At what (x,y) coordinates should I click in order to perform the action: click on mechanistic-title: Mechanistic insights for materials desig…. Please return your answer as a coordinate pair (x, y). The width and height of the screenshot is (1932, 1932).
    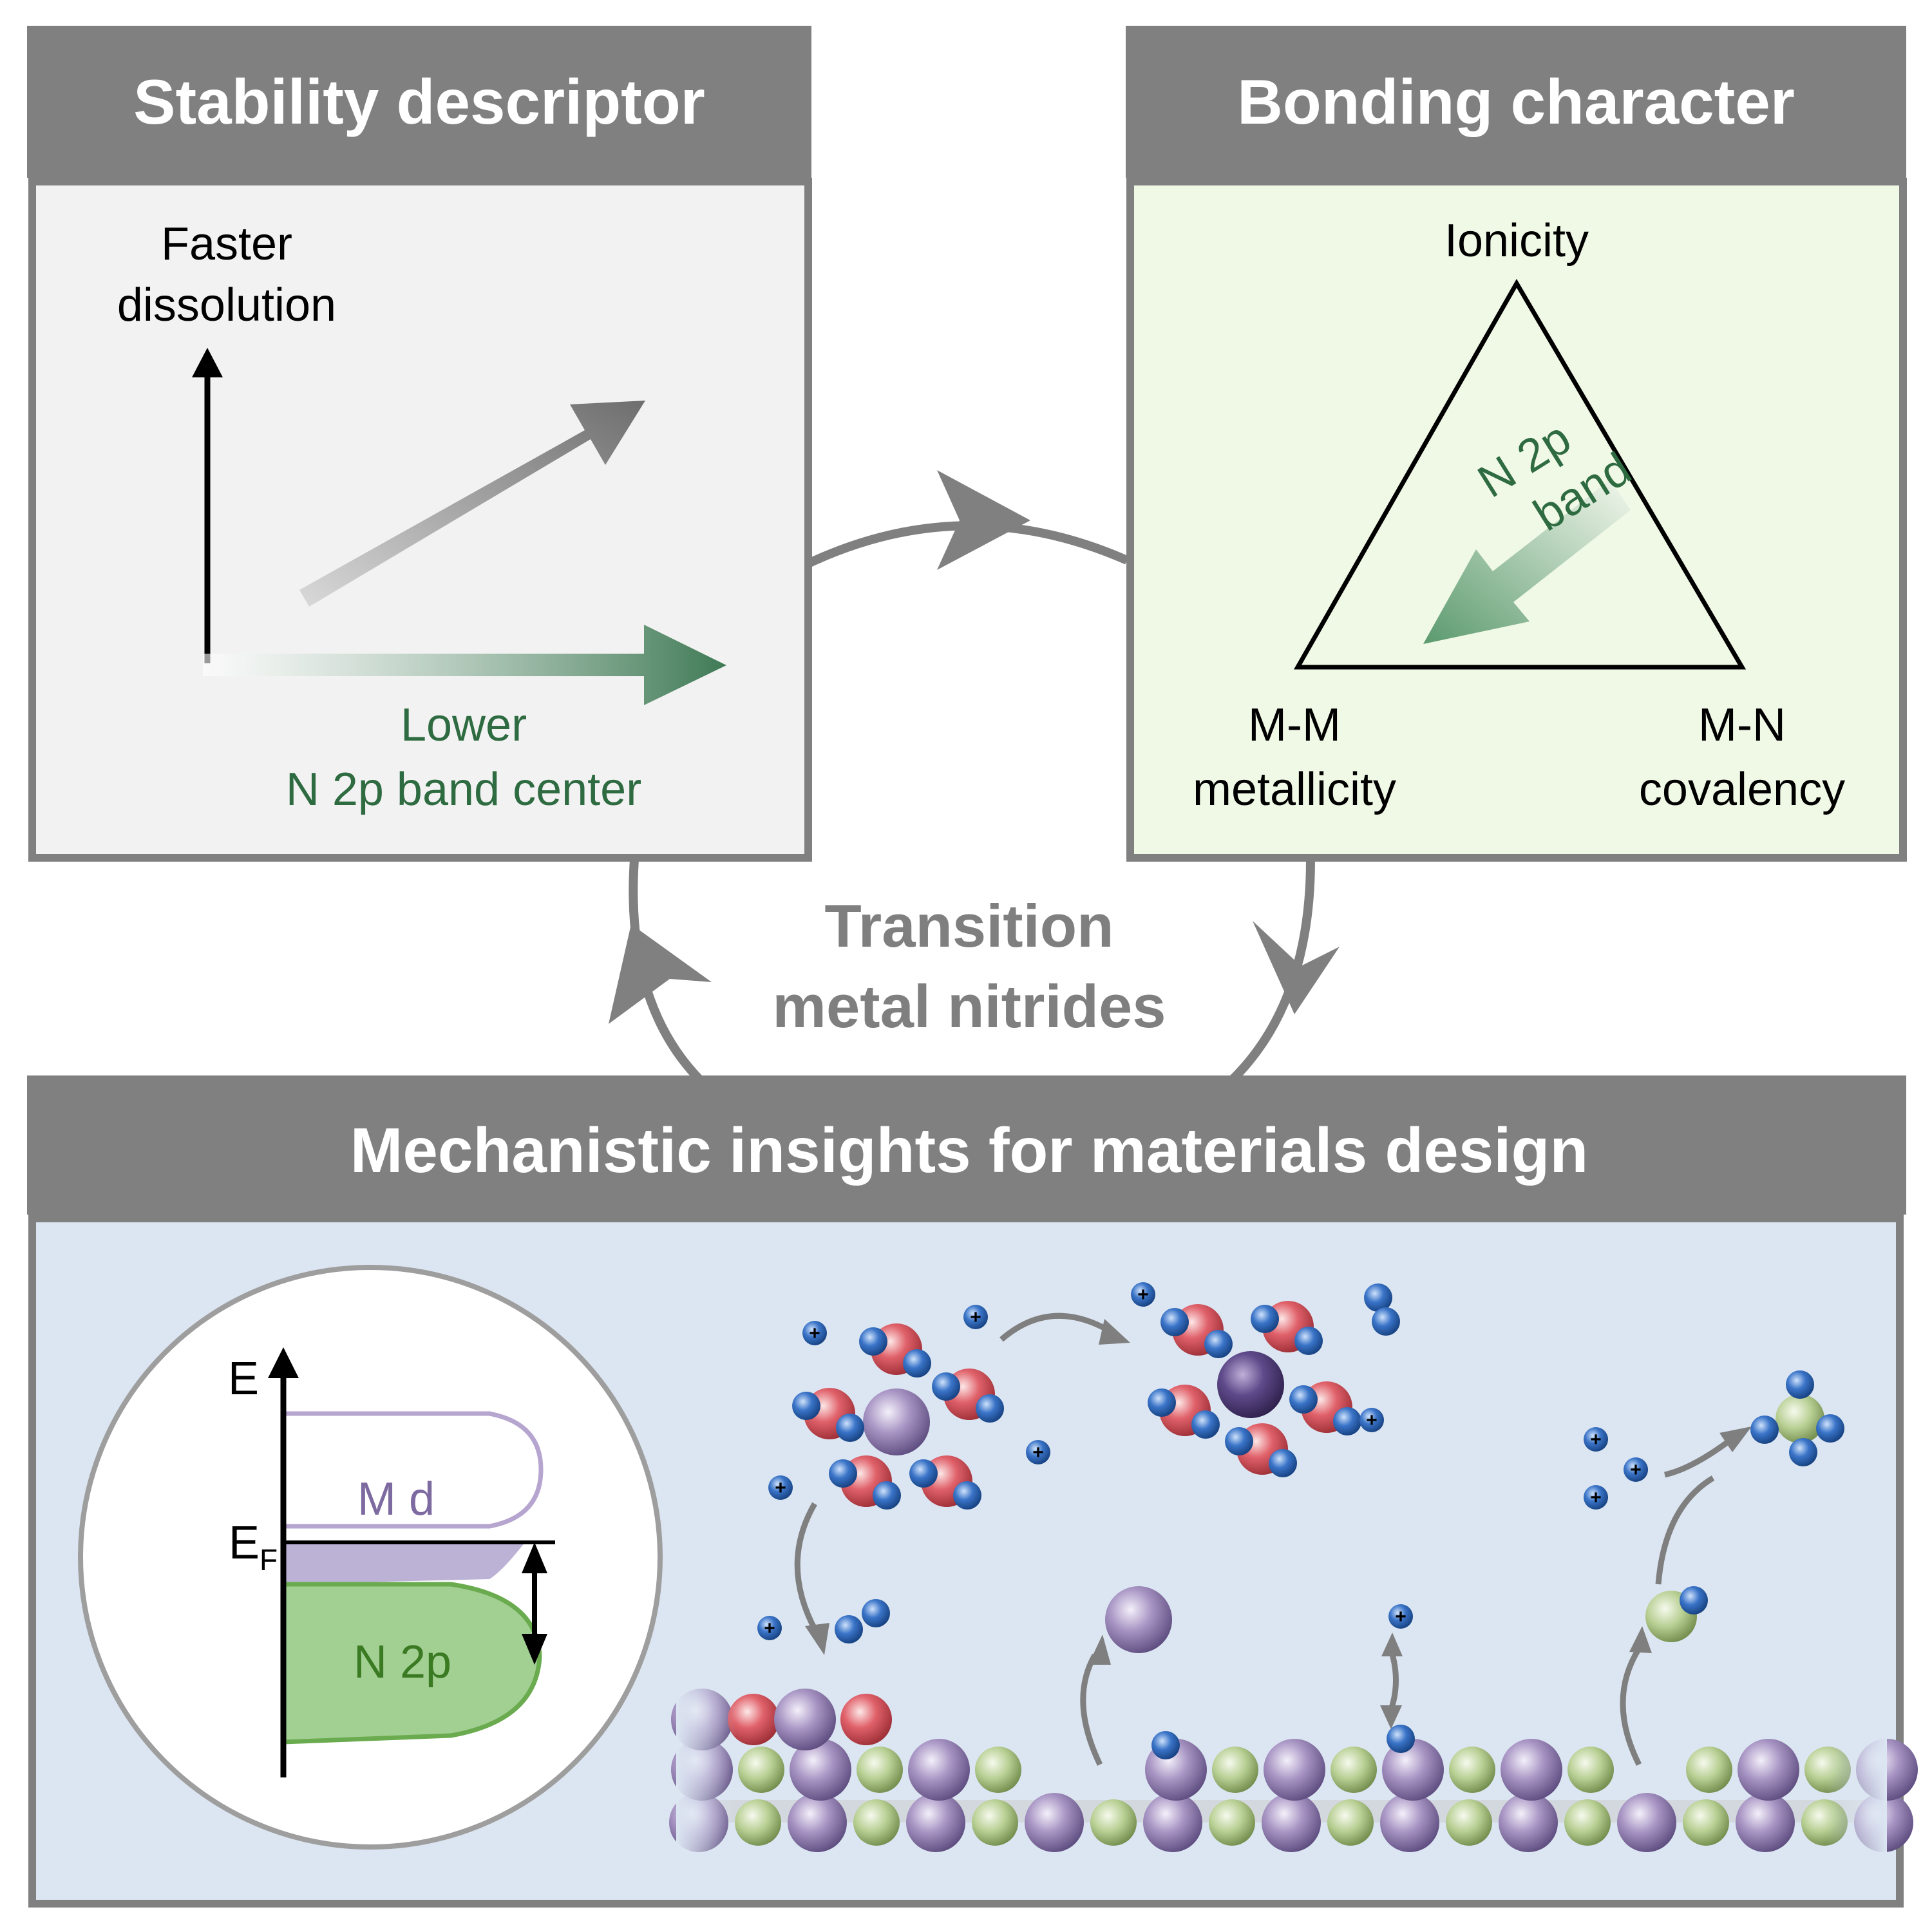
    Looking at the image, I should click on (969, 1150).